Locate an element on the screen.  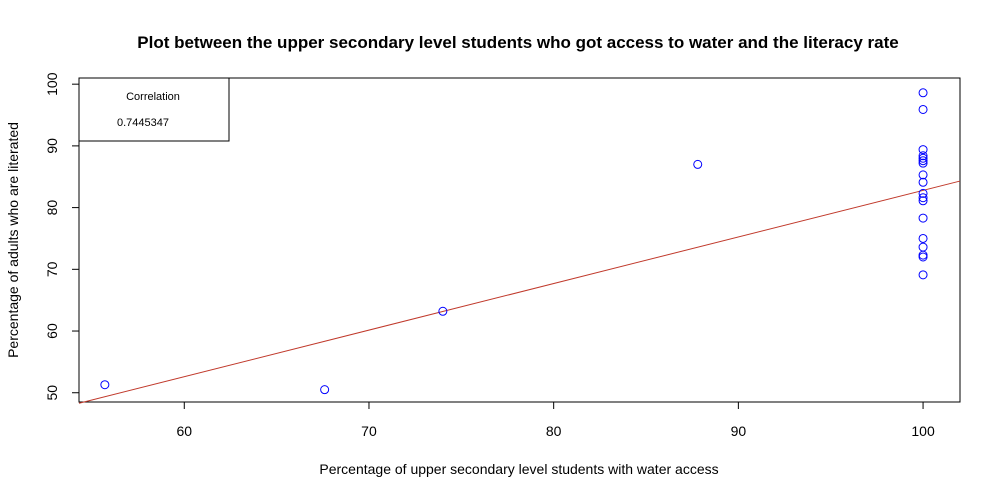
correlation-legend: Correlation 0.7445347 is located at coordinates (154, 109).